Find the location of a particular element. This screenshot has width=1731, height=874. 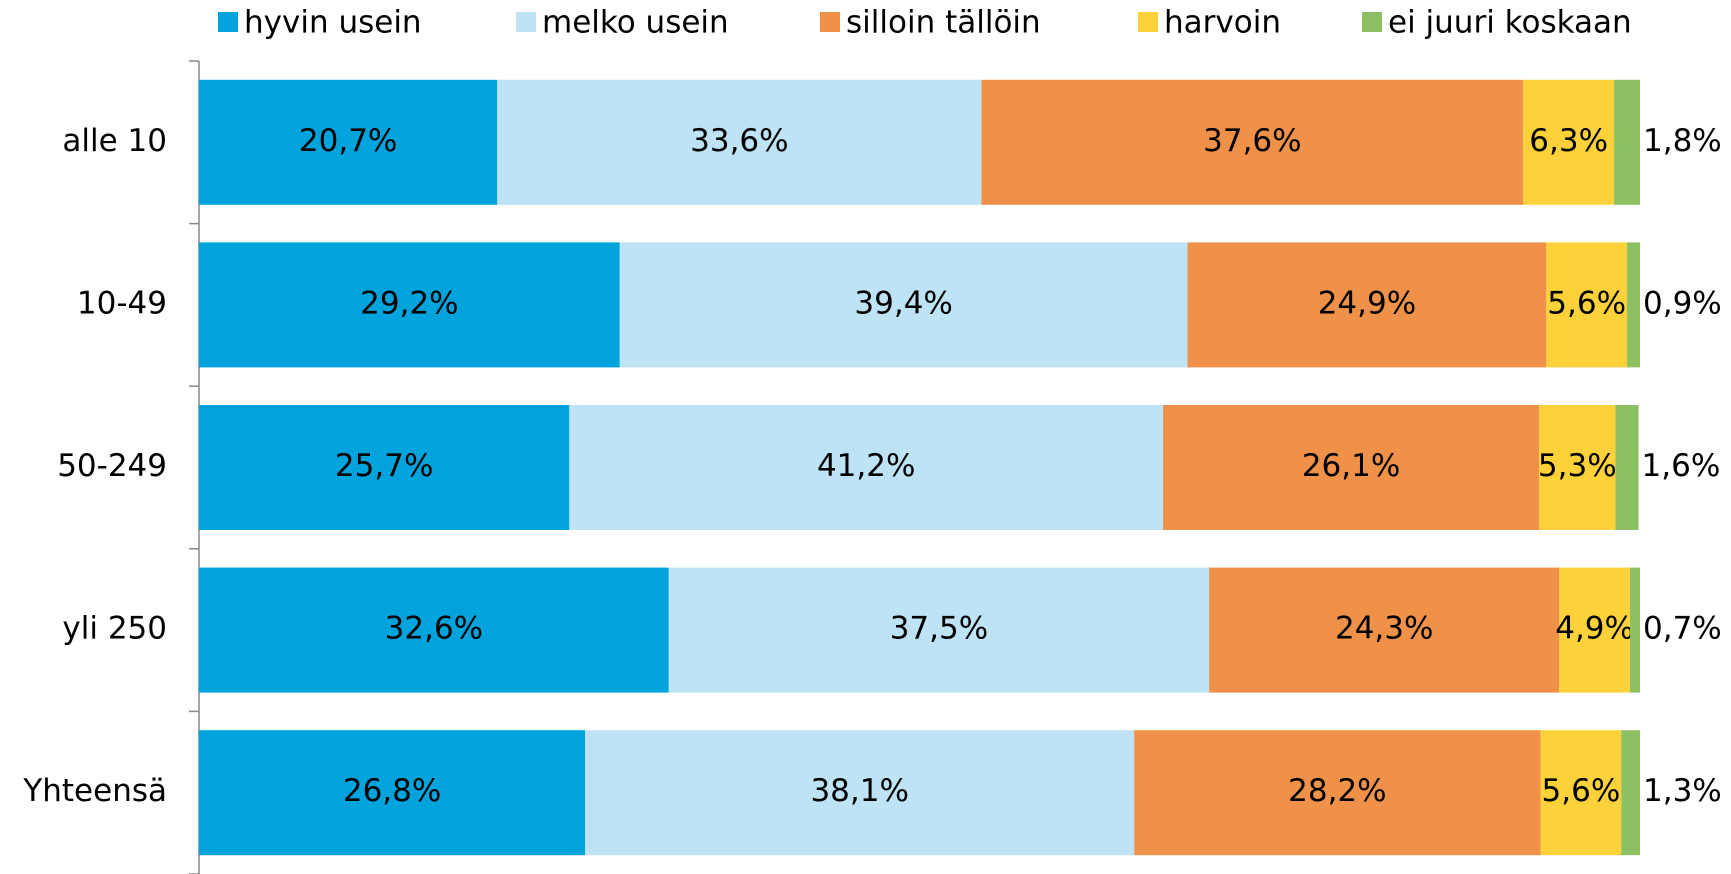

value-label: 0,9% is located at coordinates (1682, 303).